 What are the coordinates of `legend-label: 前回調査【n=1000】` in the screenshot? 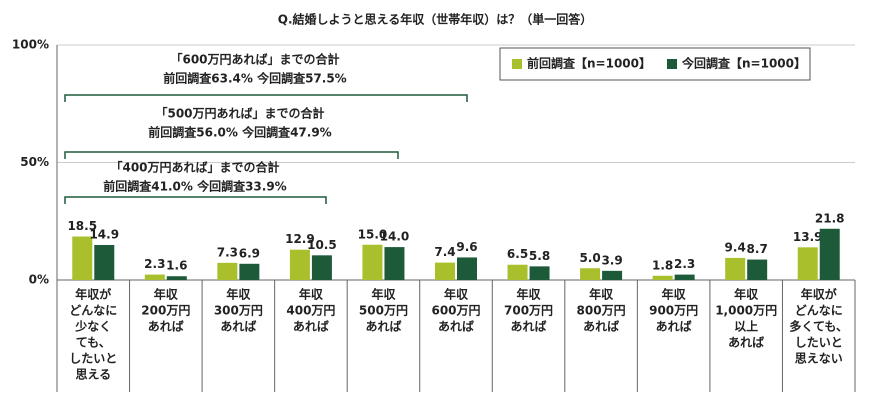 It's located at (589, 63).